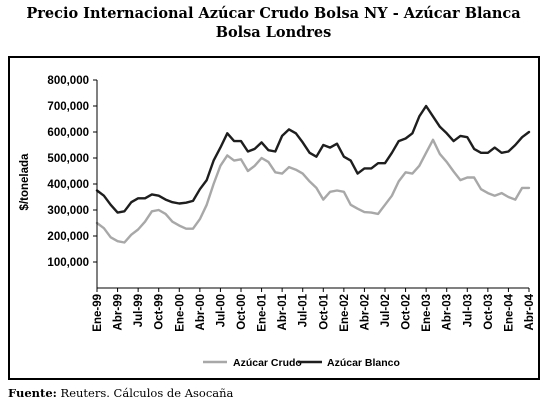 This screenshot has height=402, width=547. What do you see at coordinates (98, 313) in the screenshot?
I see `x-tick-label: Ene-99` at bounding box center [98, 313].